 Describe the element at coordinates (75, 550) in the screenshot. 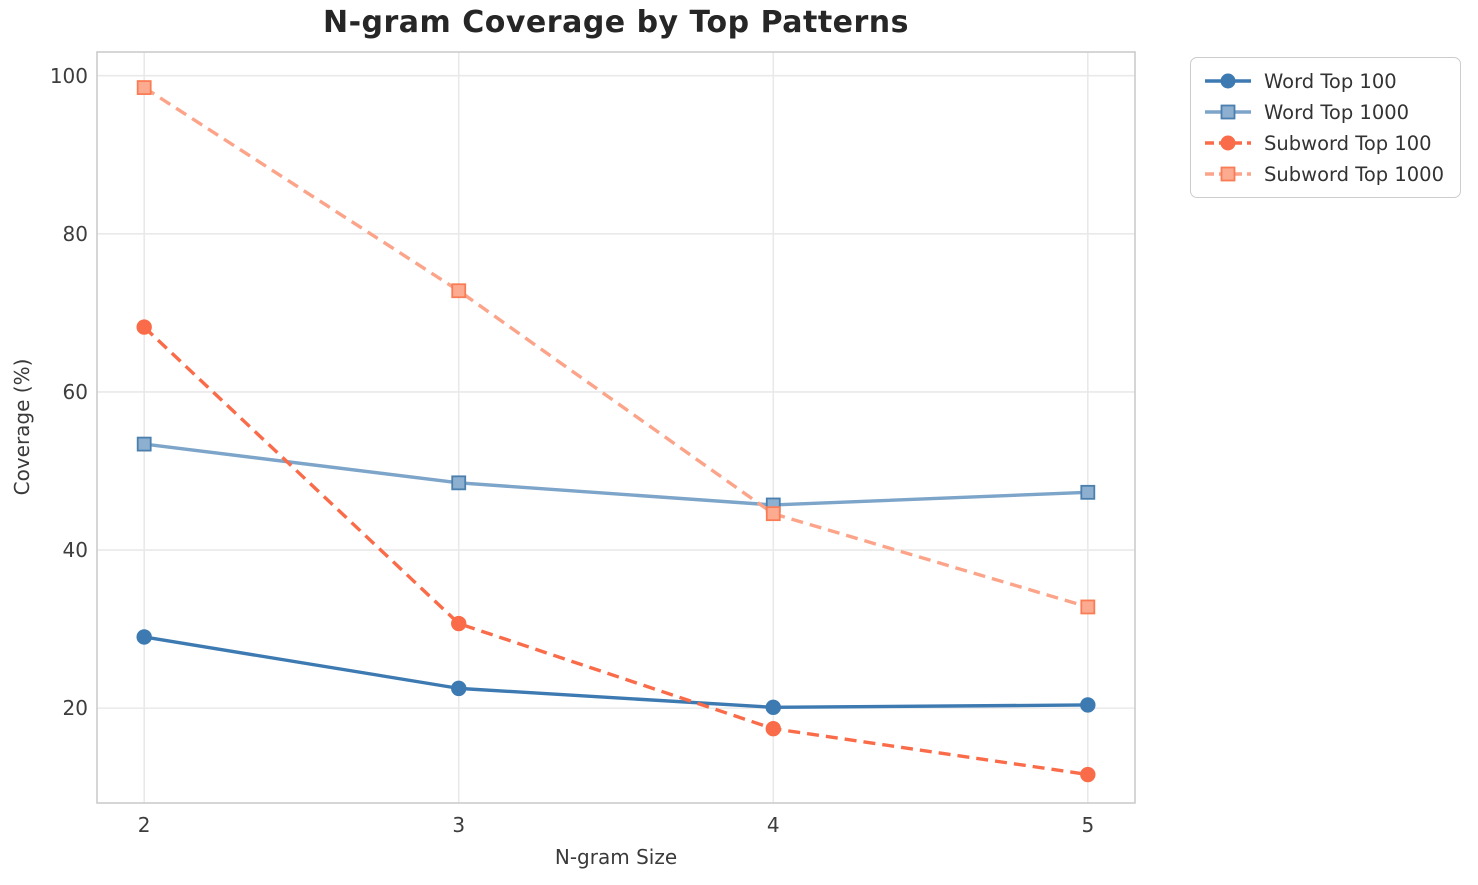

I see `y-tick-label: 40` at that location.